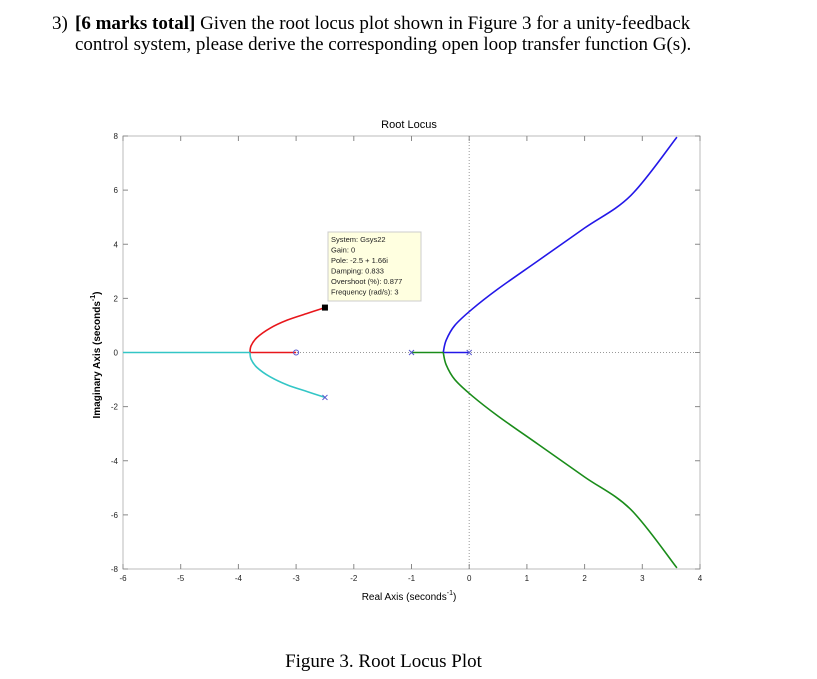 The image size is (817, 679). What do you see at coordinates (296, 352) in the screenshot?
I see `zero-marker` at bounding box center [296, 352].